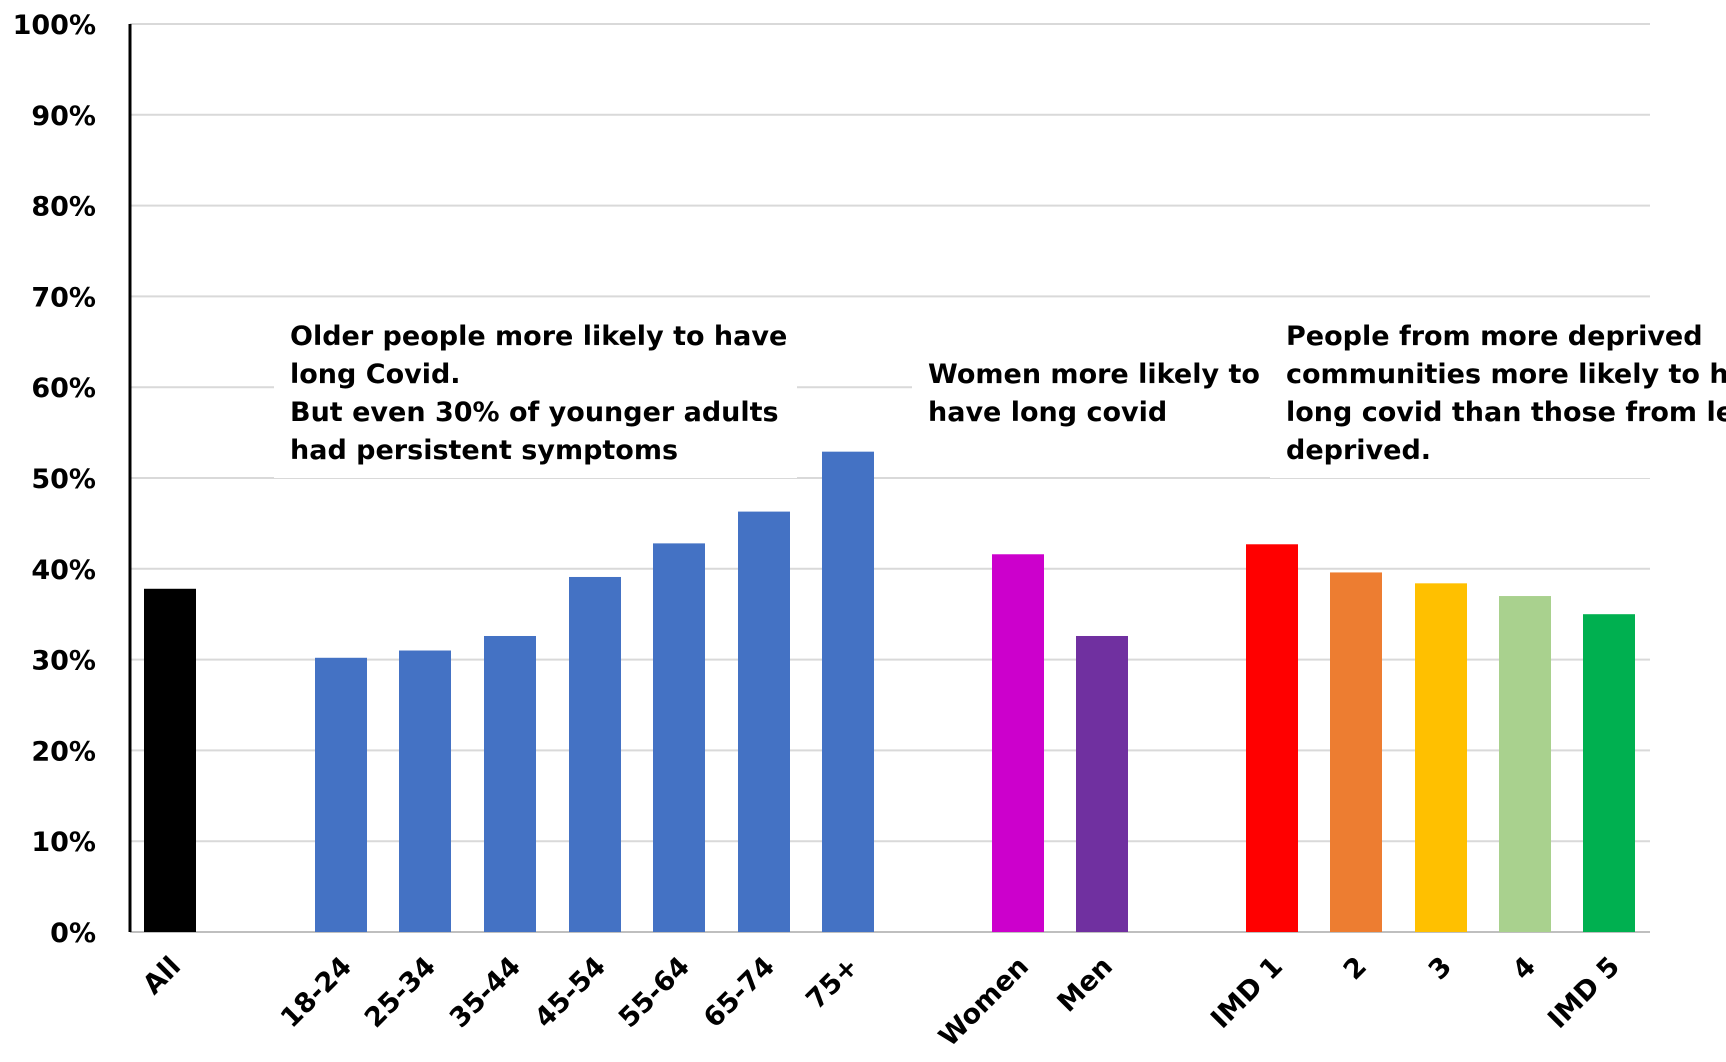  Describe the element at coordinates (1247, 993) in the screenshot. I see `x-tick-label-imd-1: IMD 1` at that location.